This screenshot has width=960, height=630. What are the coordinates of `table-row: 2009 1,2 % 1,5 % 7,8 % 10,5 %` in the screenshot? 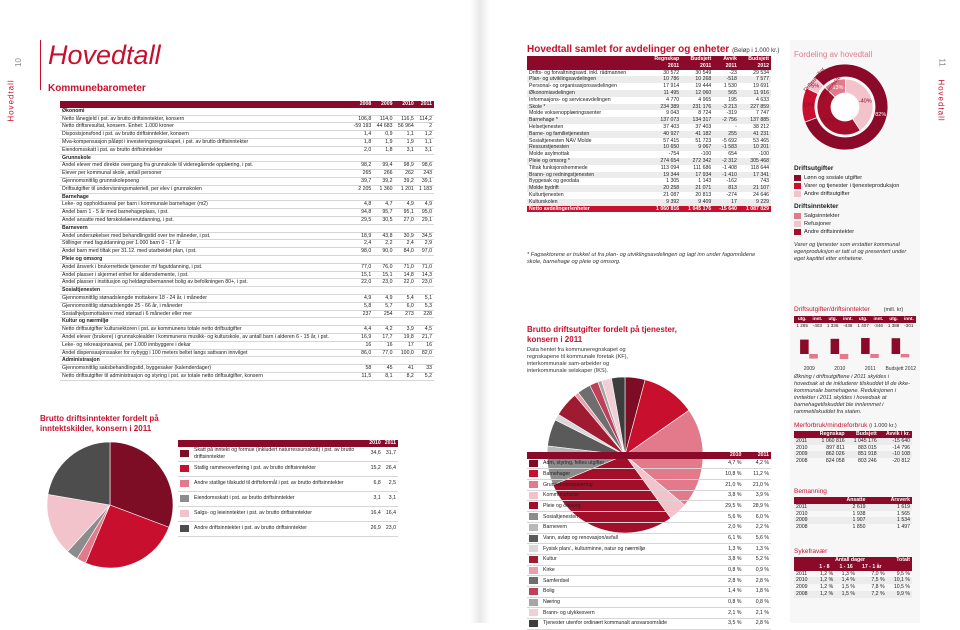 It's located at (853, 587).